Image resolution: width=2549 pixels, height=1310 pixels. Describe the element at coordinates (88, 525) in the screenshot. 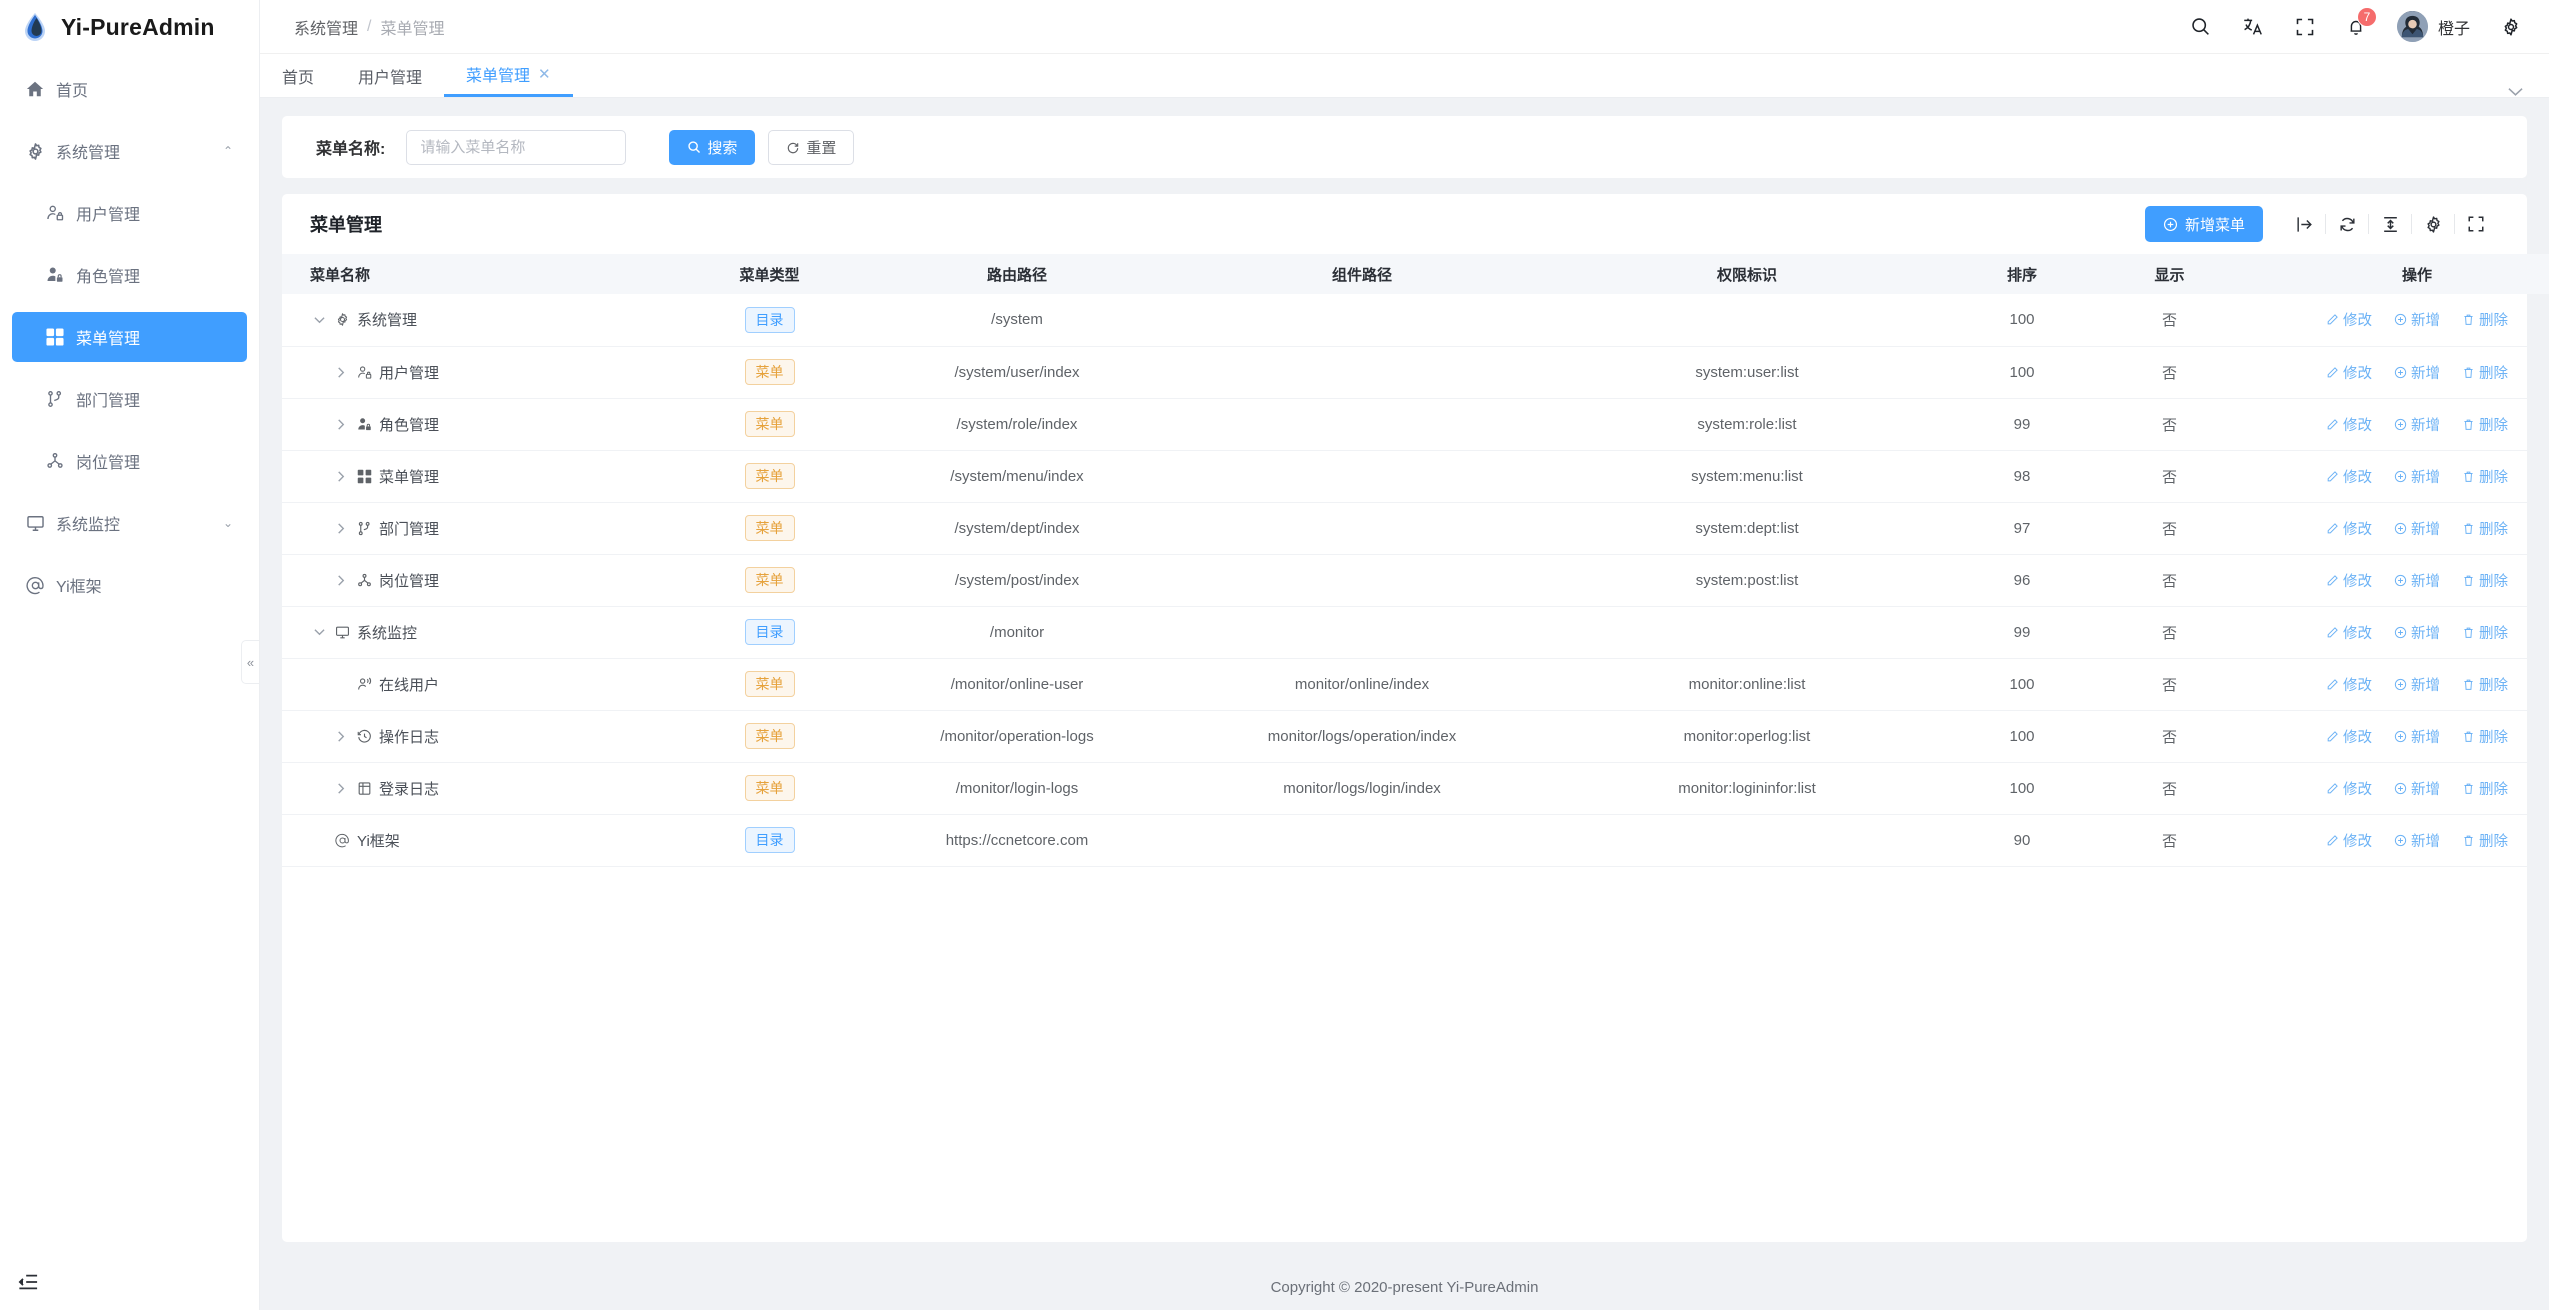

I see `sidebar-item-label: 系统监控` at that location.